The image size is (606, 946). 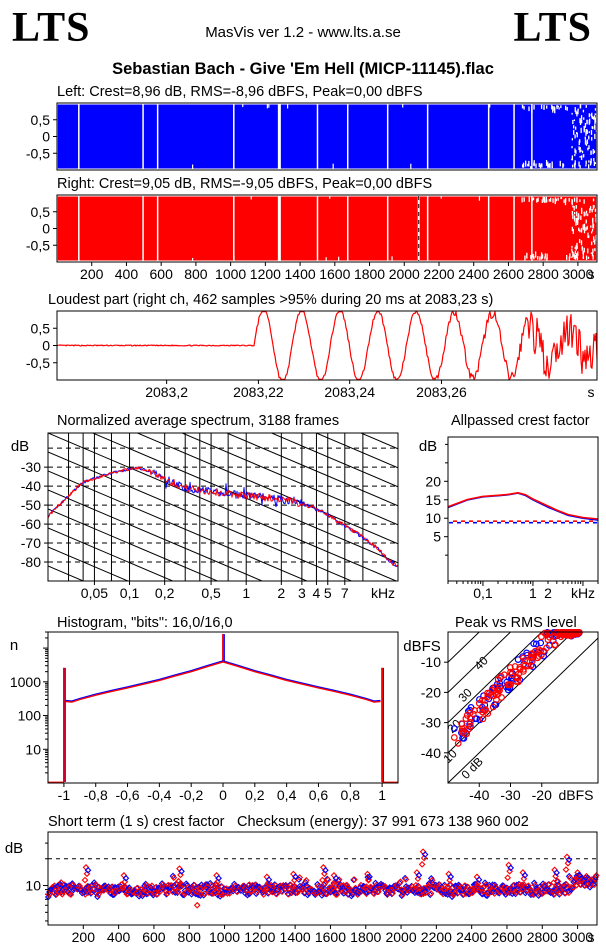 I want to click on histogram-title: Histogram, "bits": 16,0/16,0, so click(x=145, y=623).